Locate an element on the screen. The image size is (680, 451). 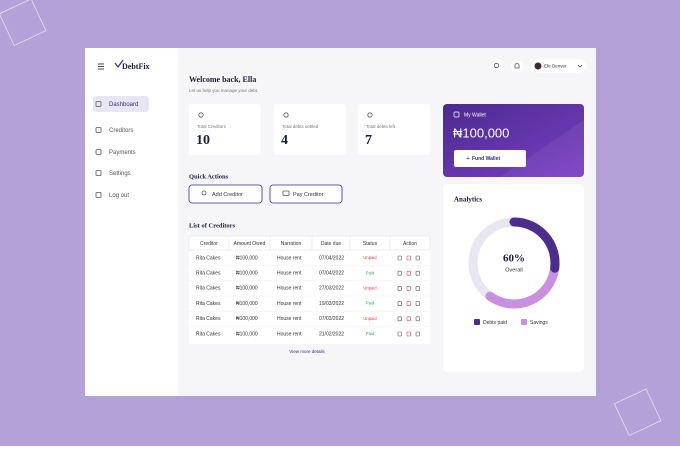
nav-item: Log out is located at coordinates (119, 196).